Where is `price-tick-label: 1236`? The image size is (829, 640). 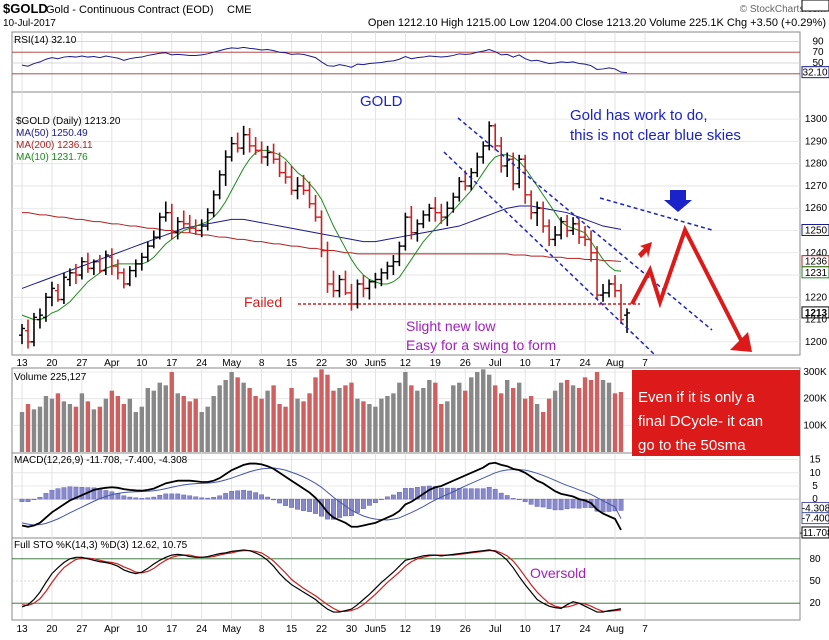 price-tick-label: 1236 is located at coordinates (816, 262).